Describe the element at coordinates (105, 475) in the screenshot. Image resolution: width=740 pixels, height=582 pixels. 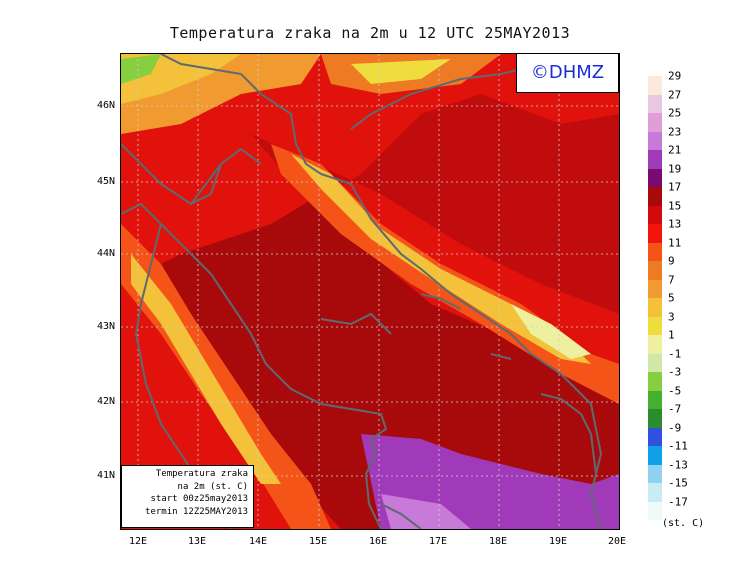
I see `y-tick-label: 41N` at that location.